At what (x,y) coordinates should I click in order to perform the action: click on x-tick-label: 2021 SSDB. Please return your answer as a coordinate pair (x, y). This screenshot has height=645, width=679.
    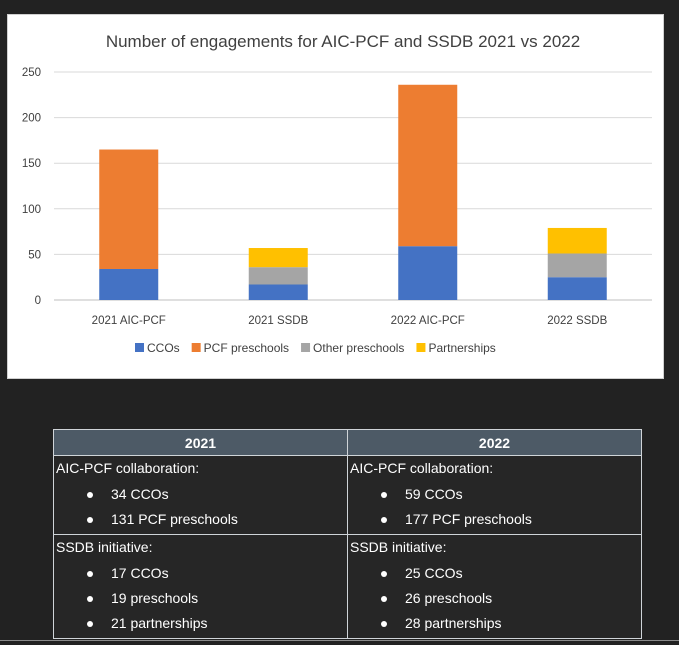
    Looking at the image, I should click on (278, 321).